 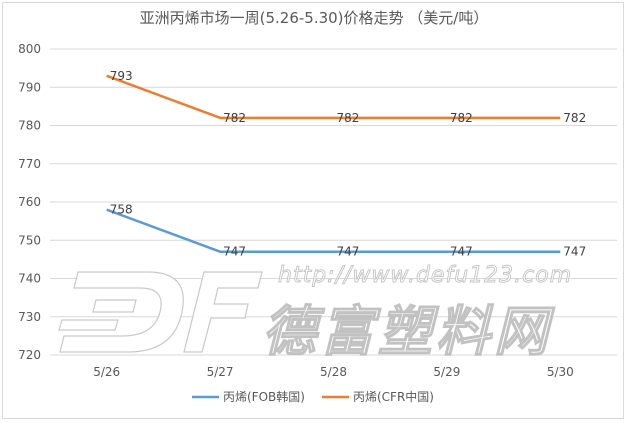 What do you see at coordinates (560, 372) in the screenshot?
I see `x-tick-label: 5/30` at bounding box center [560, 372].